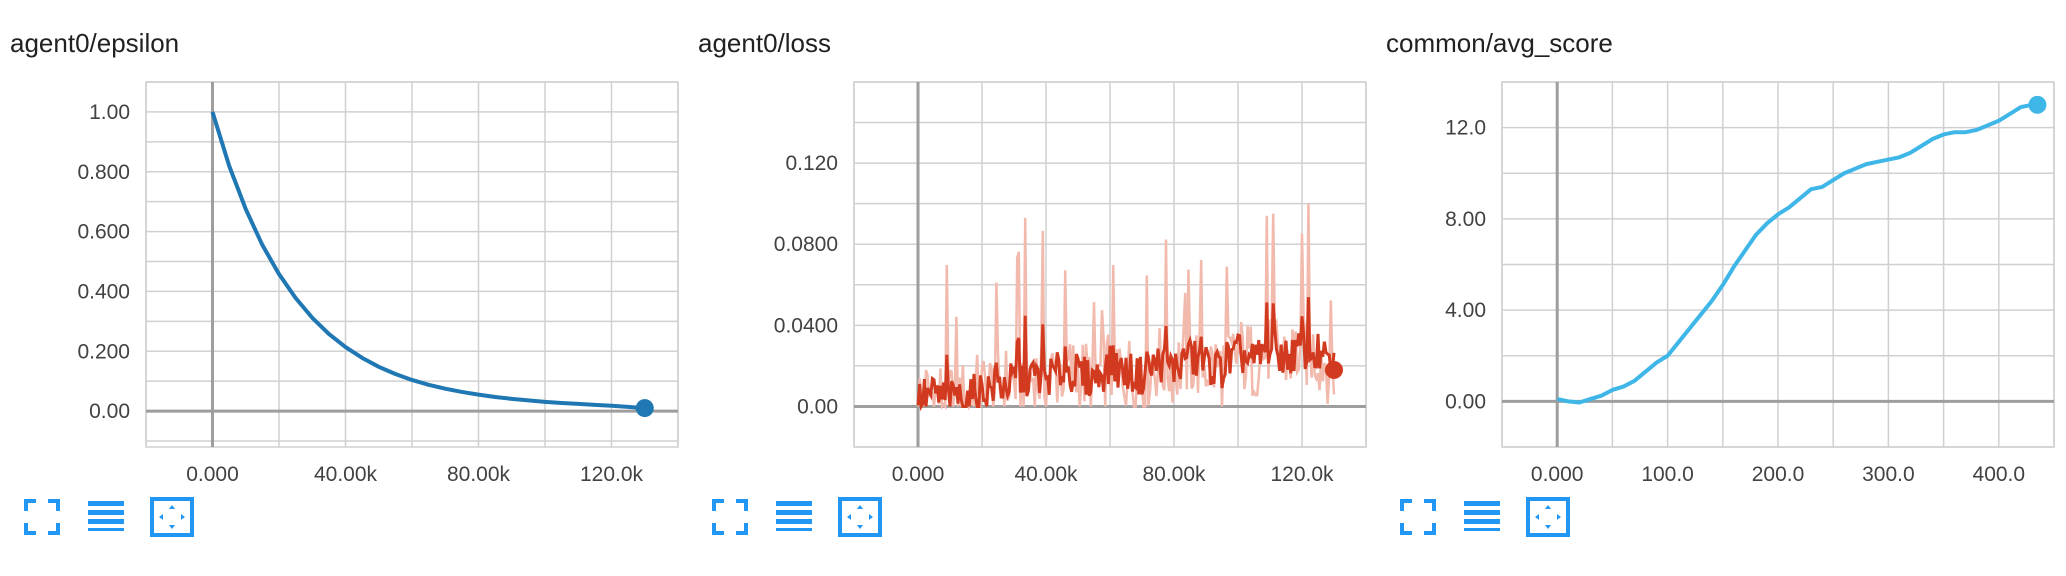 The width and height of the screenshot is (2066, 576). What do you see at coordinates (1126, 354) in the screenshot?
I see `loss-series-line` at bounding box center [1126, 354].